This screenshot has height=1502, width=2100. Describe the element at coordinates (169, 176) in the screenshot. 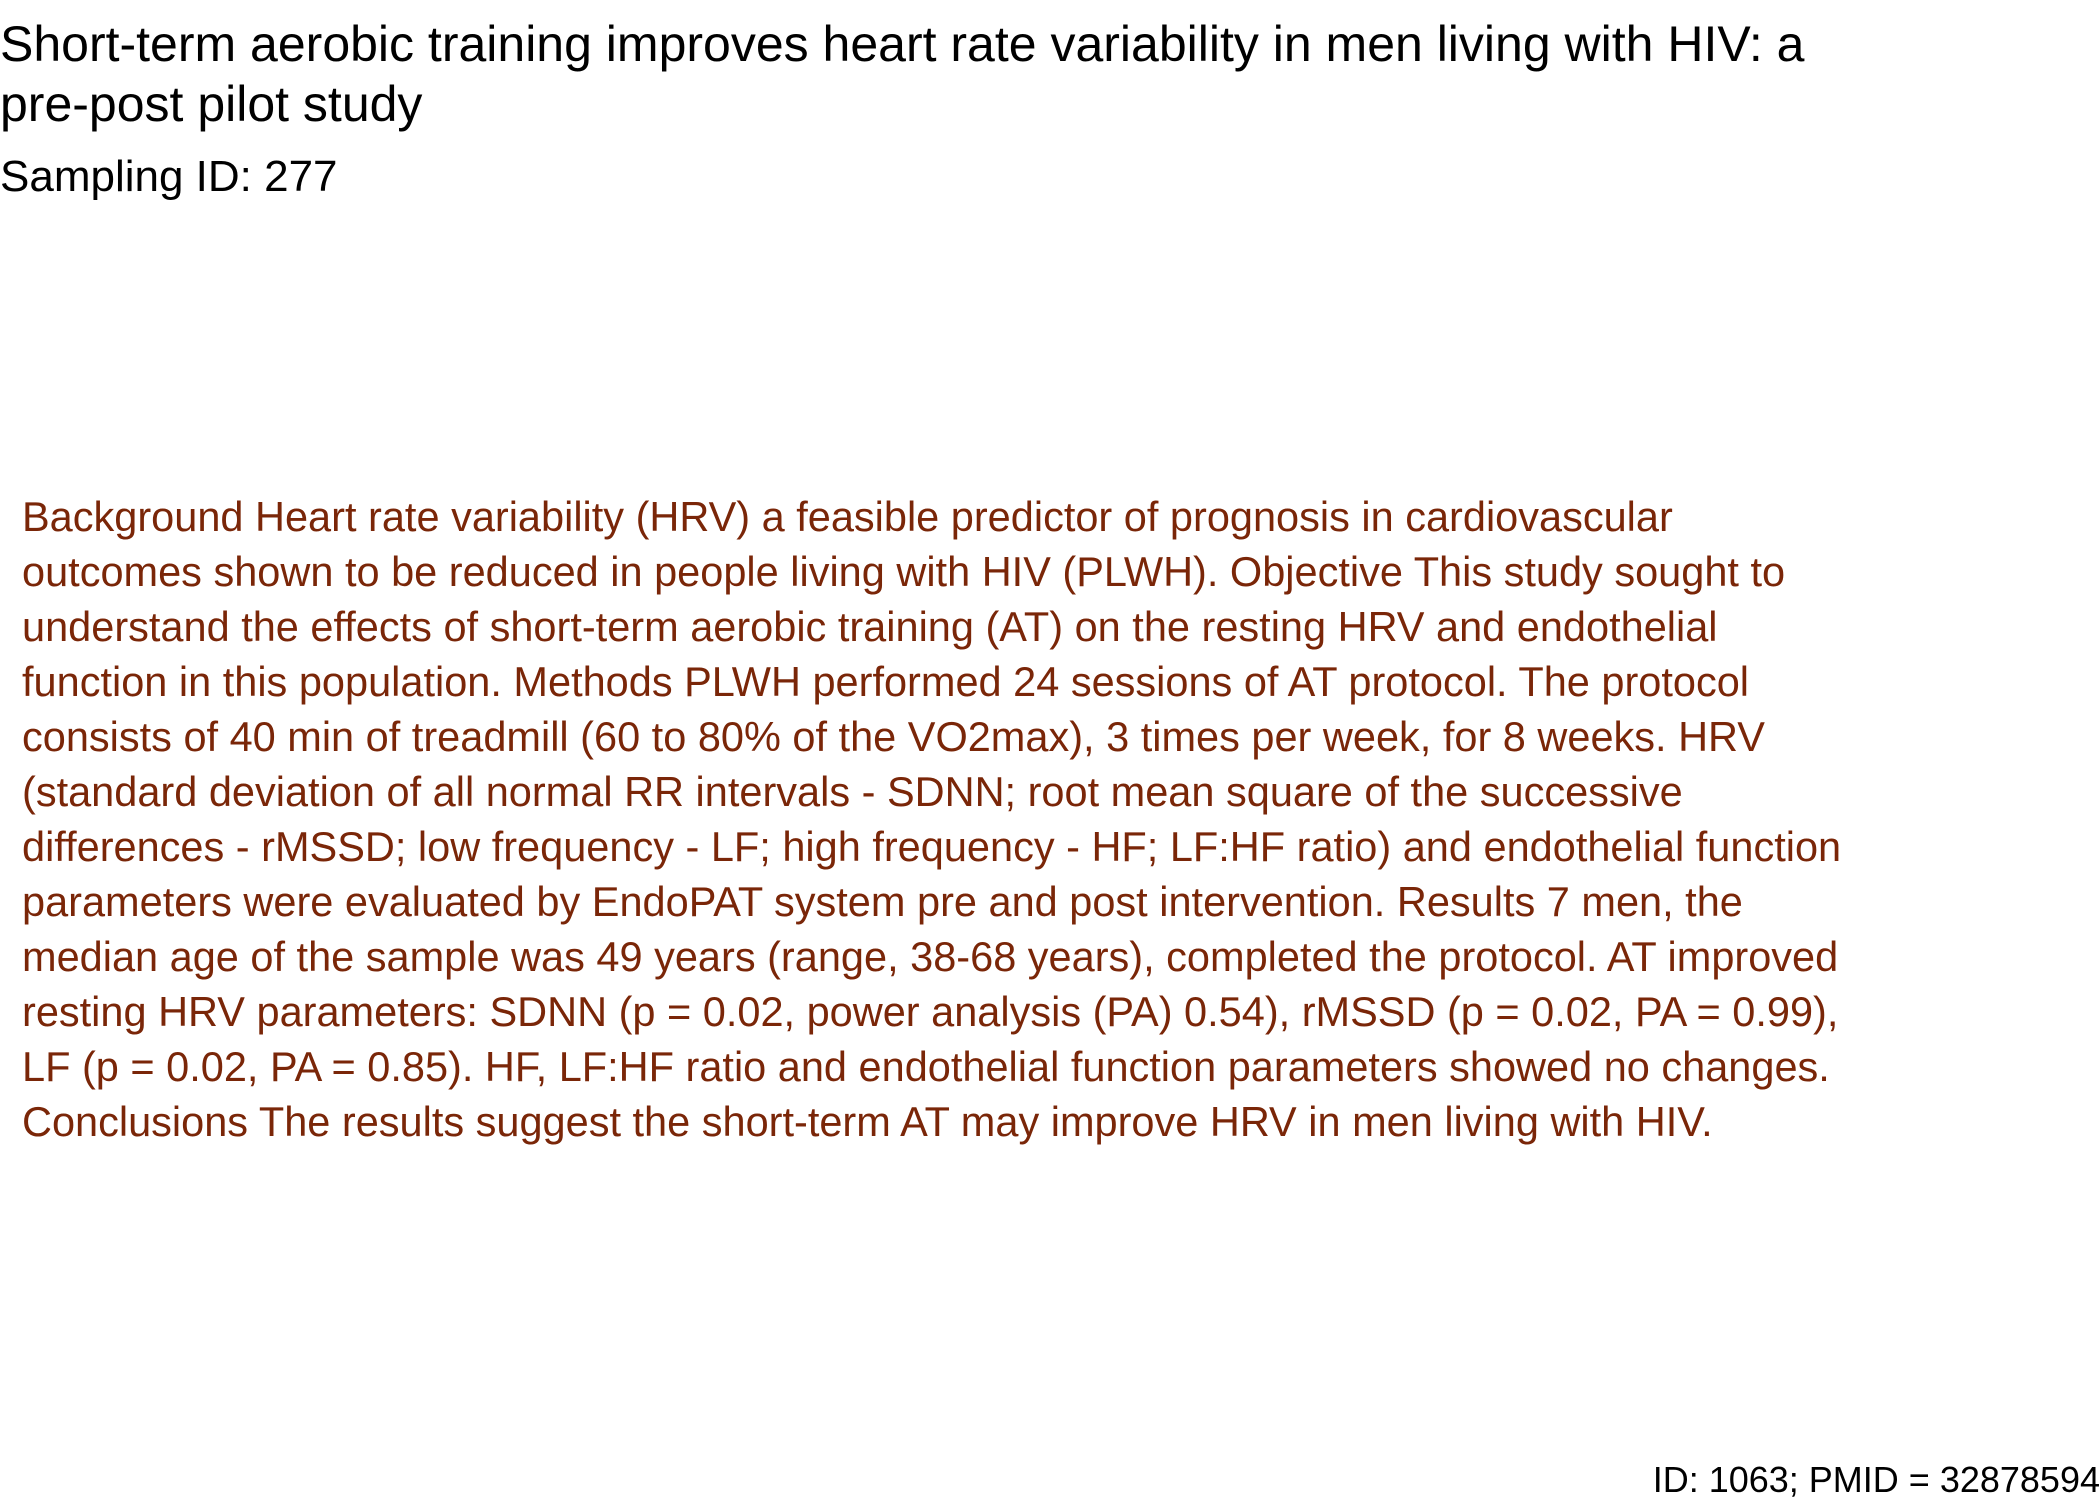

I see `sampling-id: Sampling ID: 277` at that location.